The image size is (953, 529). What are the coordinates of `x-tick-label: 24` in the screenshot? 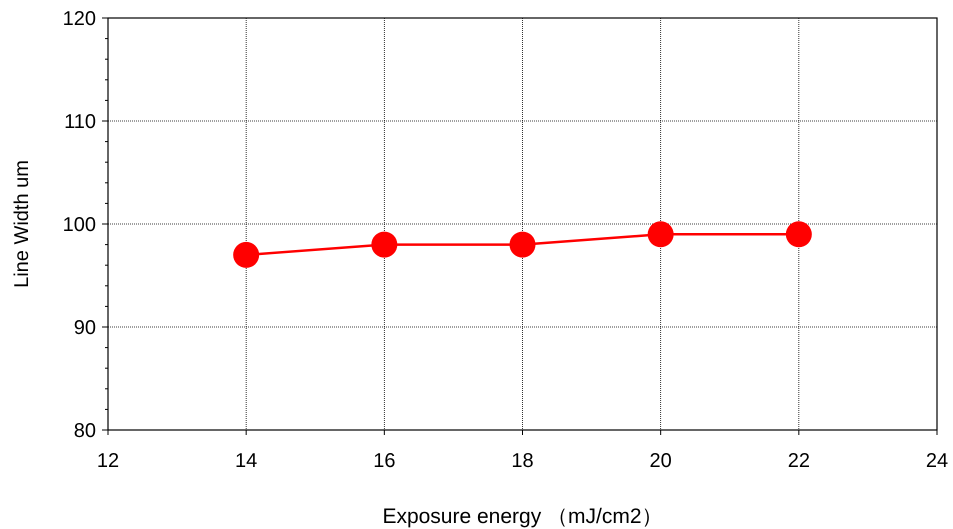 It's located at (937, 461).